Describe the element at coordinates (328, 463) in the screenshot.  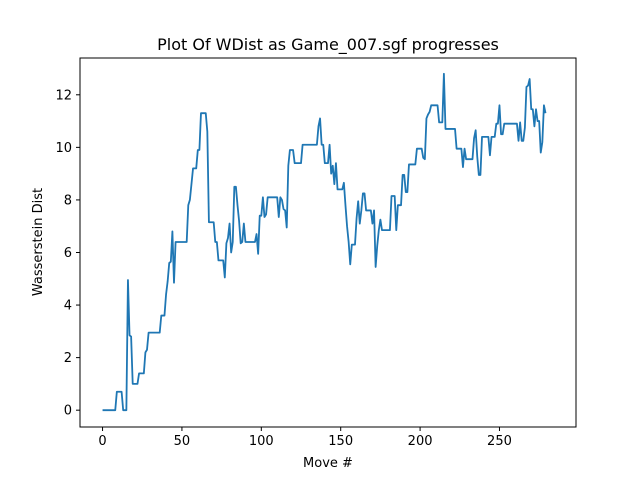
I see `x-axis-label: Move #` at that location.